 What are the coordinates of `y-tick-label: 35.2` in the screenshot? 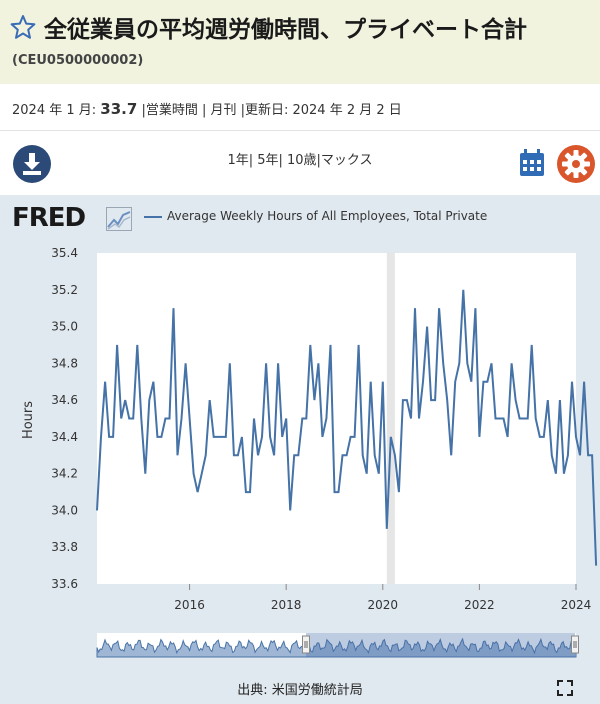 It's located at (64, 290).